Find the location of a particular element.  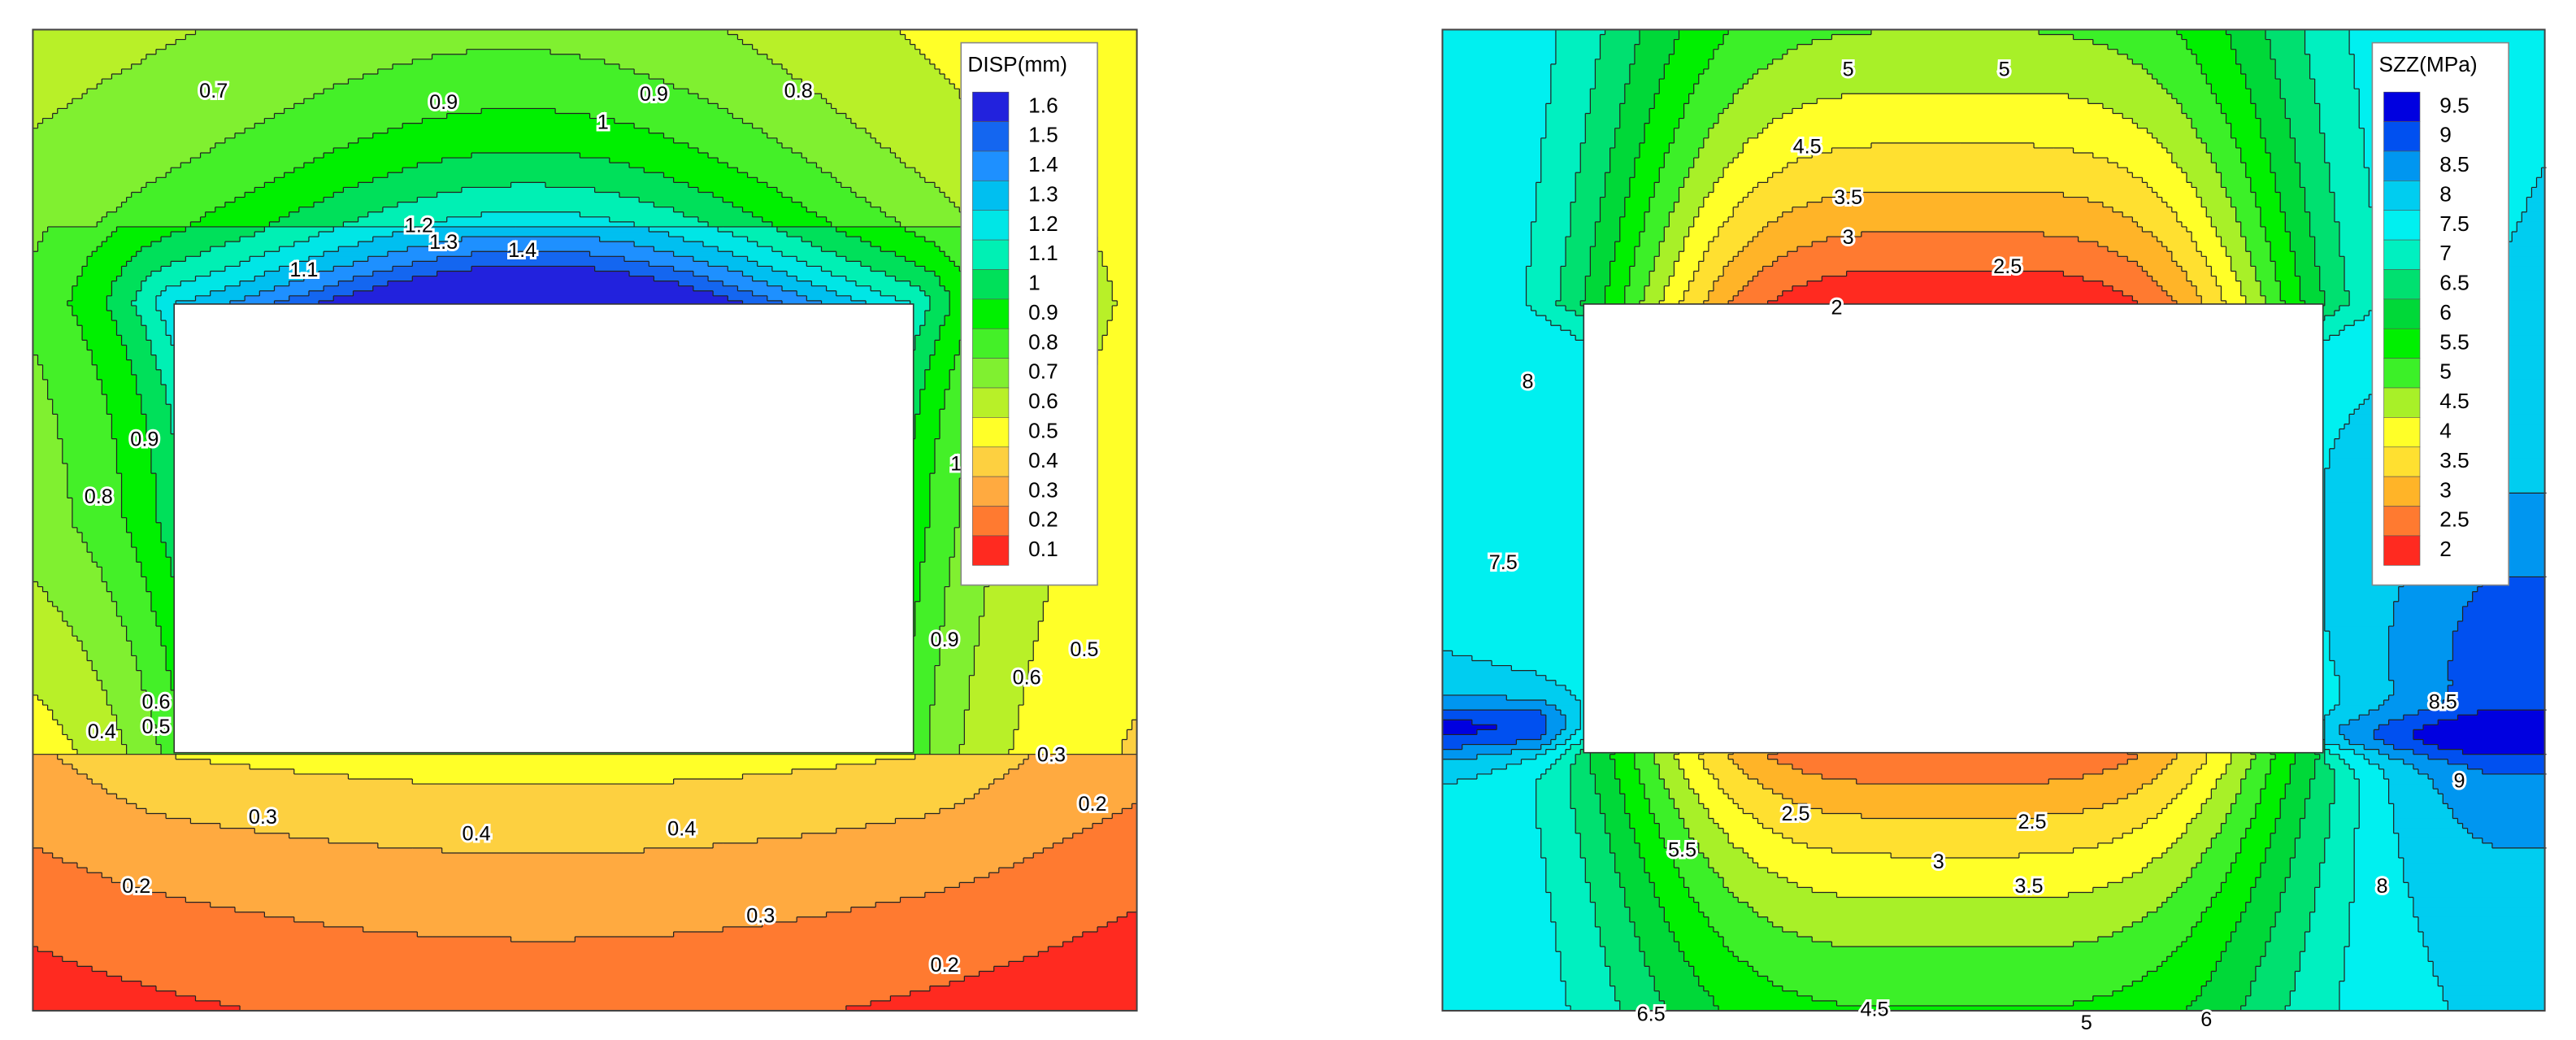

contour-label: 0.4 is located at coordinates (681, 828).